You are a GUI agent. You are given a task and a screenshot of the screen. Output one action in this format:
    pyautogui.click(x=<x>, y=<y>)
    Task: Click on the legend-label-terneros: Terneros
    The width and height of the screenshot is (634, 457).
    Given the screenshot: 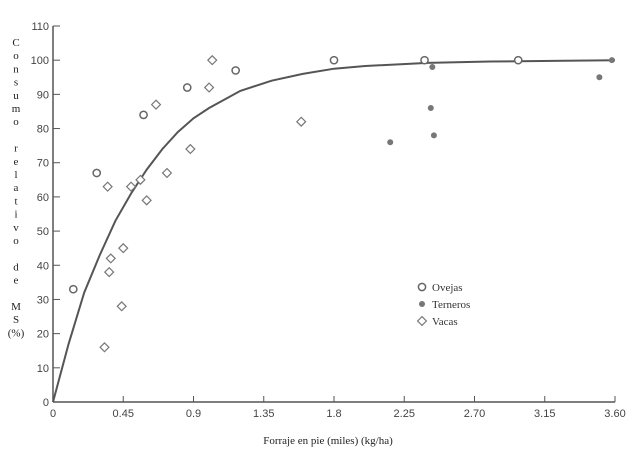 What is the action you would take?
    pyautogui.click(x=451, y=305)
    